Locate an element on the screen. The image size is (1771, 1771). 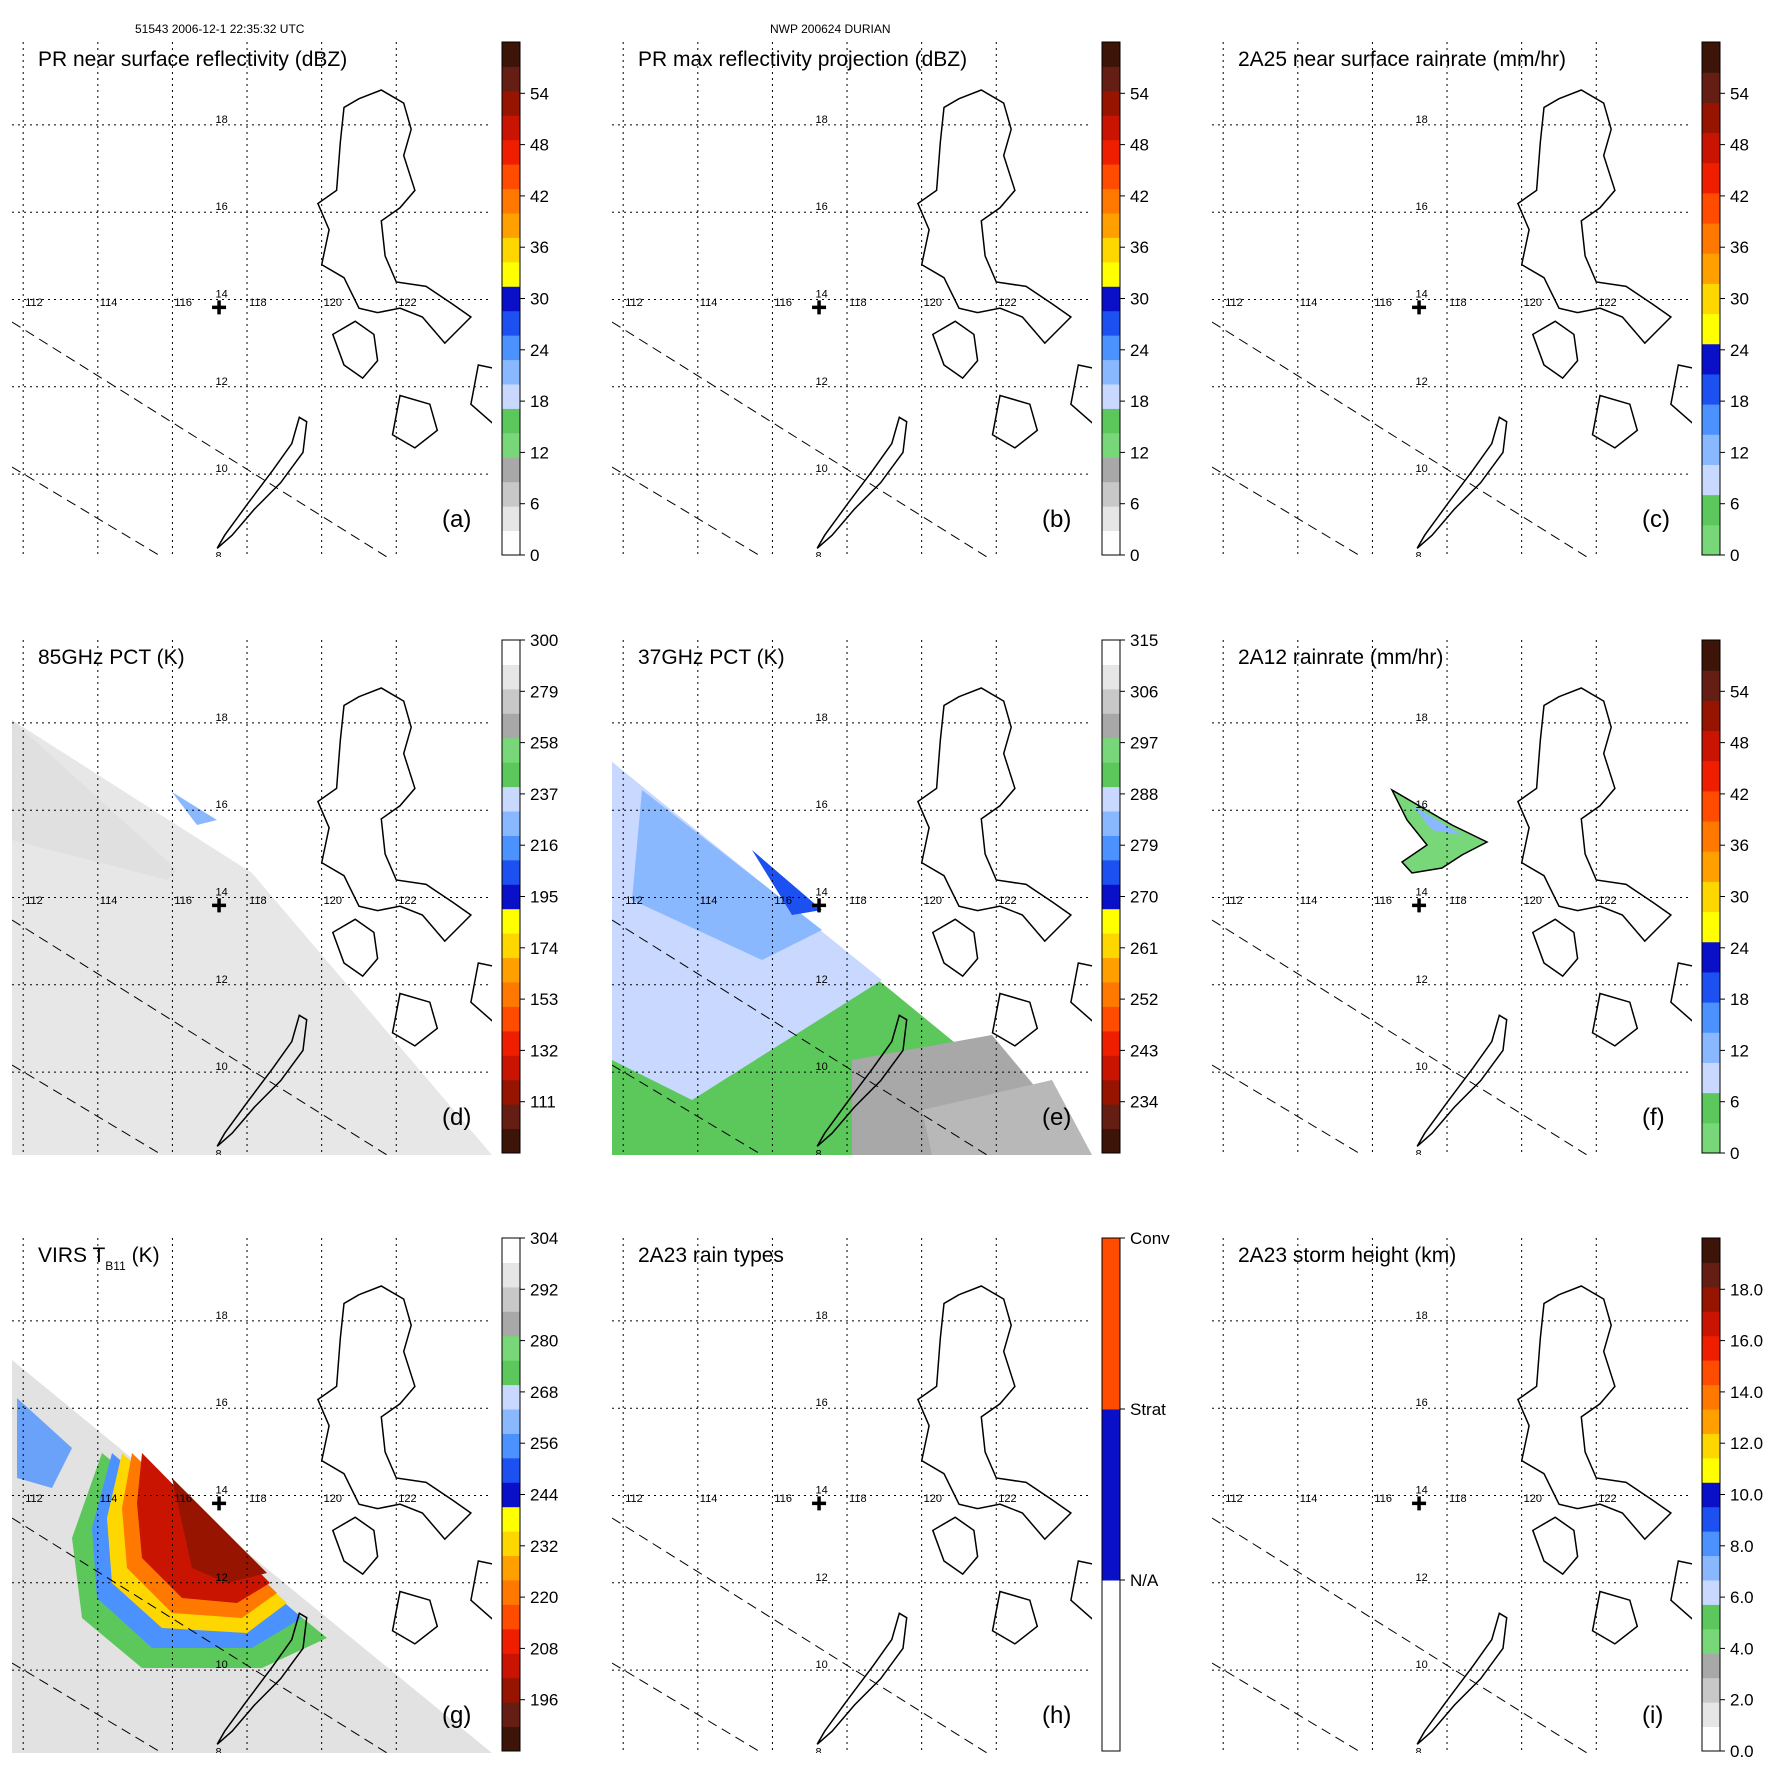
colorbar-tick-label: N/A is located at coordinates (1144, 1580).